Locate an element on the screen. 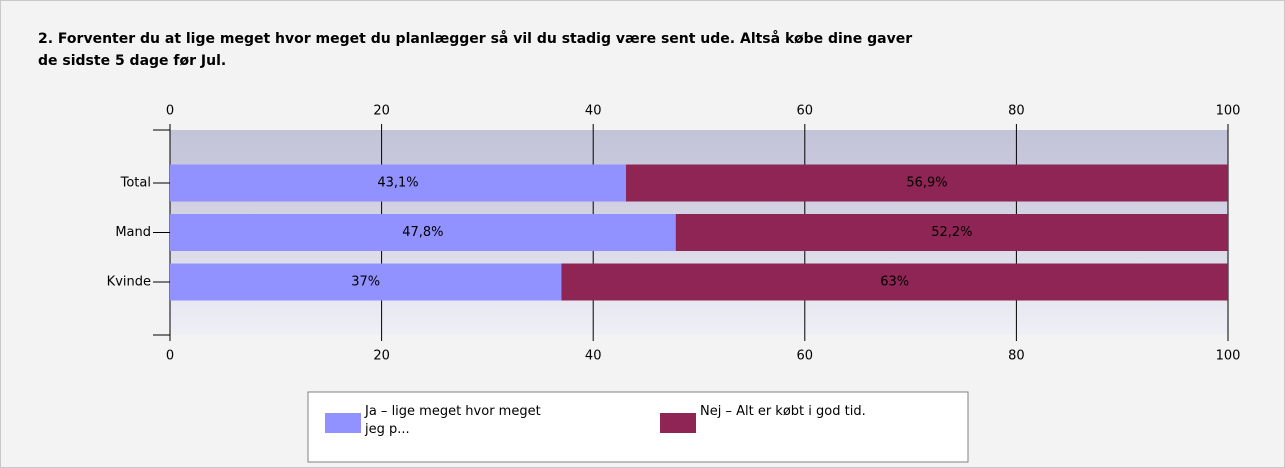  value-label: 63% is located at coordinates (894, 282).